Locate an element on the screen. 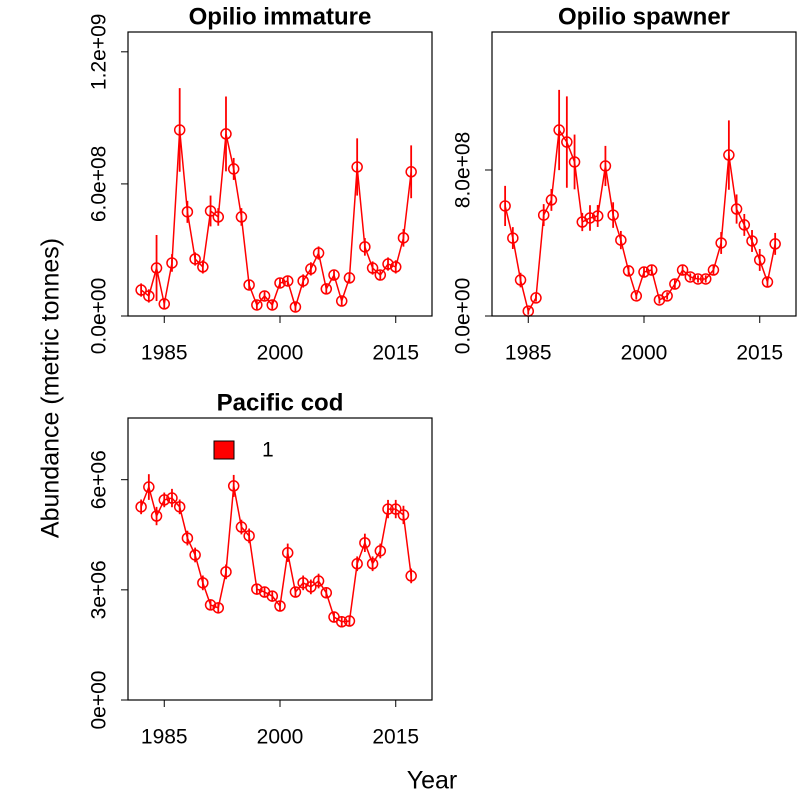 This screenshot has height=800, width=800. y-tick-label: 0e+00 is located at coordinates (99, 700).